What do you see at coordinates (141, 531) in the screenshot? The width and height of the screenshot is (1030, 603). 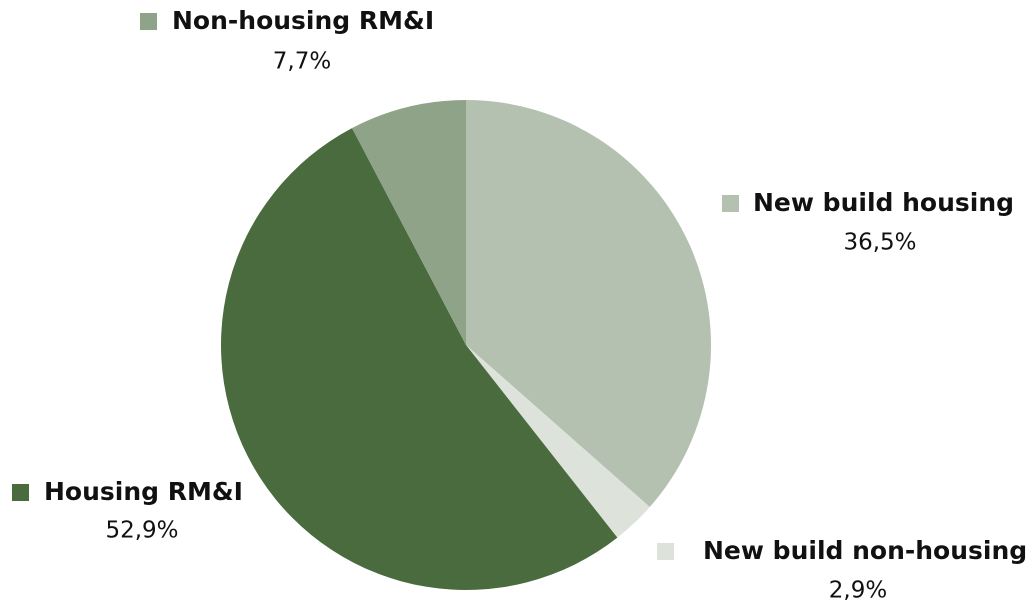 I see `slice-value-label: 52,9%` at bounding box center [141, 531].